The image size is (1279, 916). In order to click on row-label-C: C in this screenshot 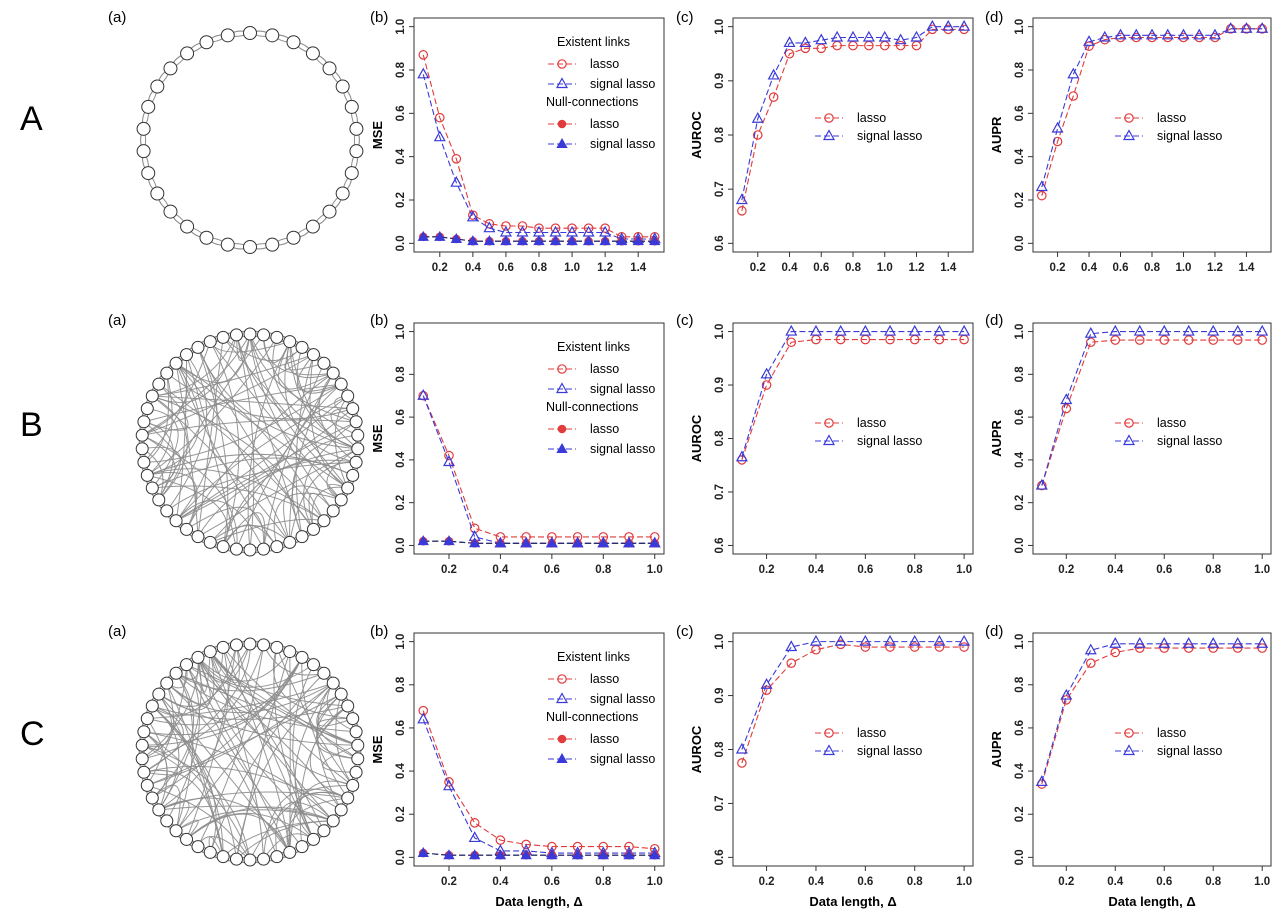, I will do `click(32, 734)`.